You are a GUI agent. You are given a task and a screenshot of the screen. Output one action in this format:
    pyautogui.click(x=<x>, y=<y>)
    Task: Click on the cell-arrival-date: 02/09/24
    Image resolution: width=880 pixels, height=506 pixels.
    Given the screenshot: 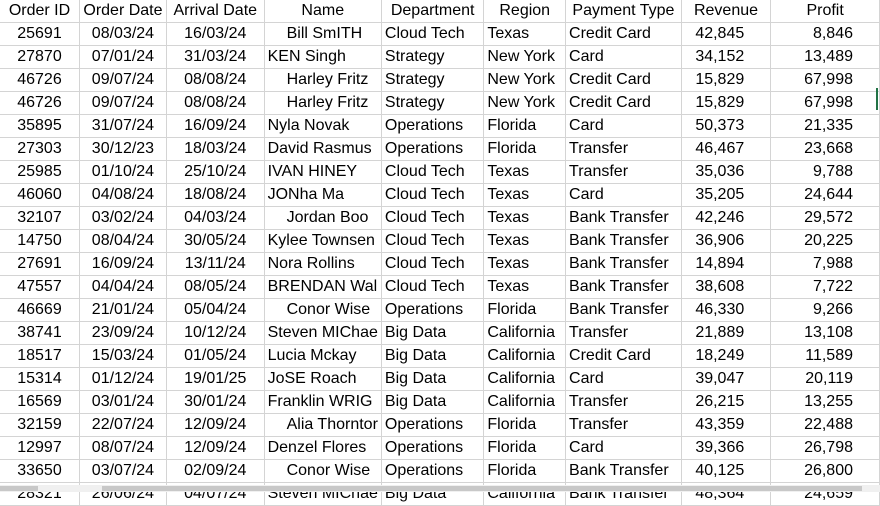 What is the action you would take?
    pyautogui.click(x=215, y=471)
    